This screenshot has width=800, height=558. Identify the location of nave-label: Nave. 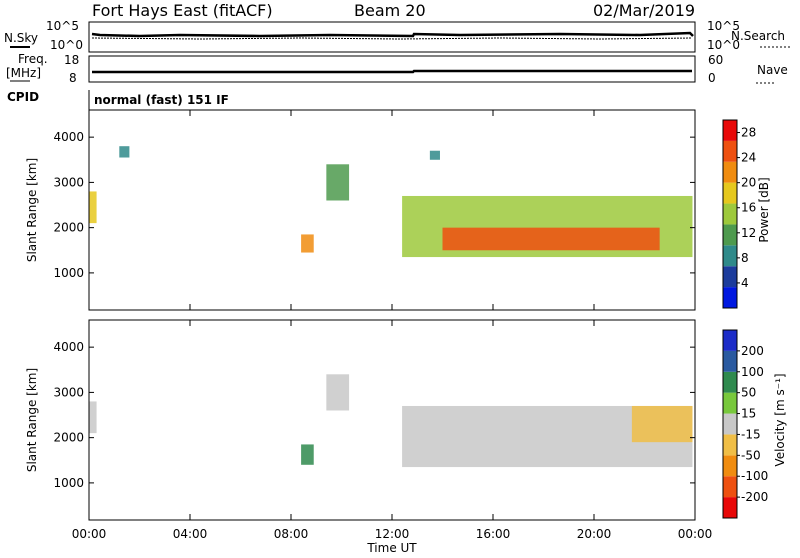
(772, 70).